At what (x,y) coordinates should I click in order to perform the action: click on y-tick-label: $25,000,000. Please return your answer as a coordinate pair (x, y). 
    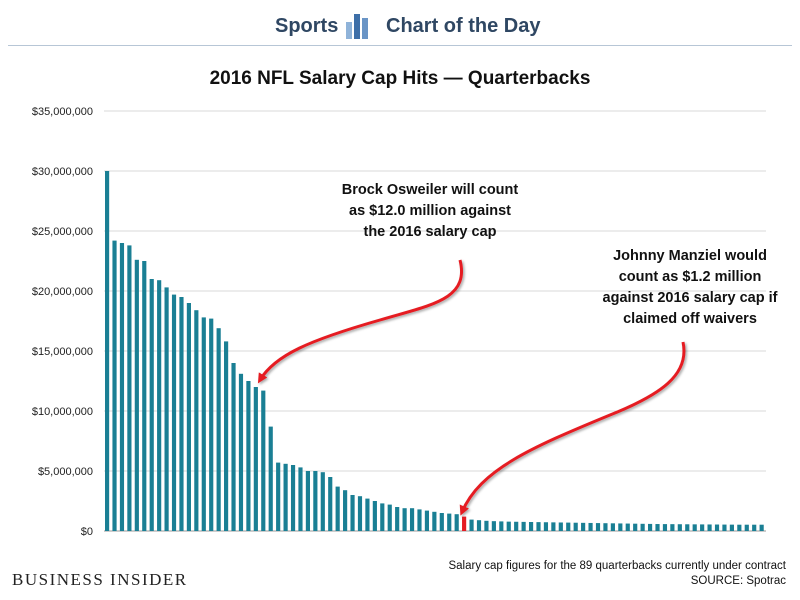
    Looking at the image, I should click on (62, 232).